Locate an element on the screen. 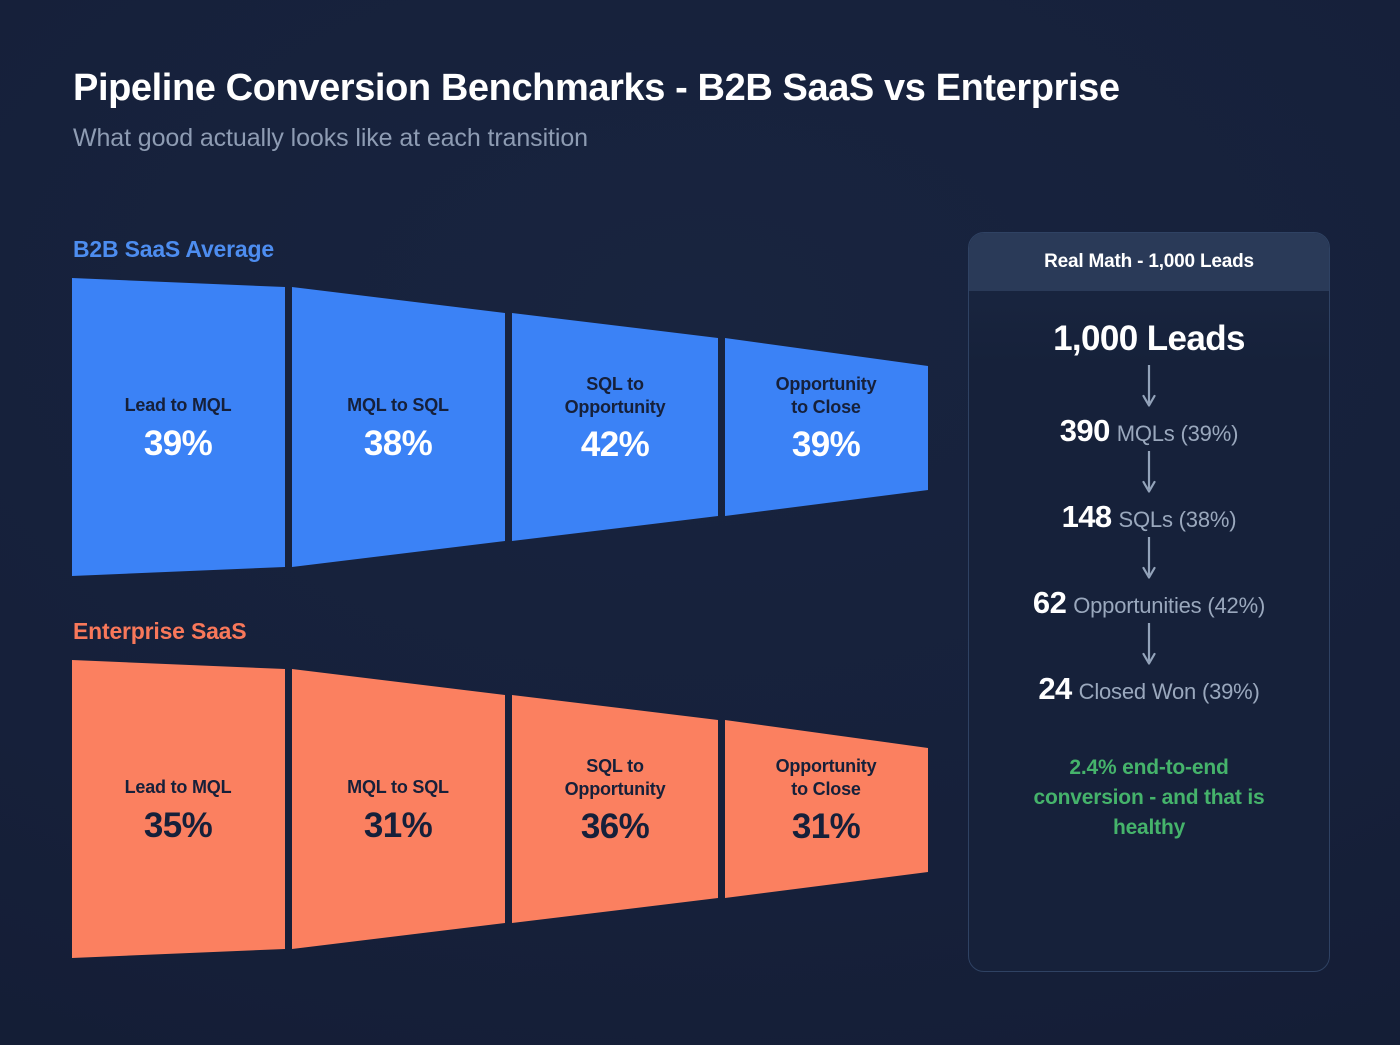 This screenshot has width=1400, height=1045. math-step-number: 24 is located at coordinates (1055, 688).